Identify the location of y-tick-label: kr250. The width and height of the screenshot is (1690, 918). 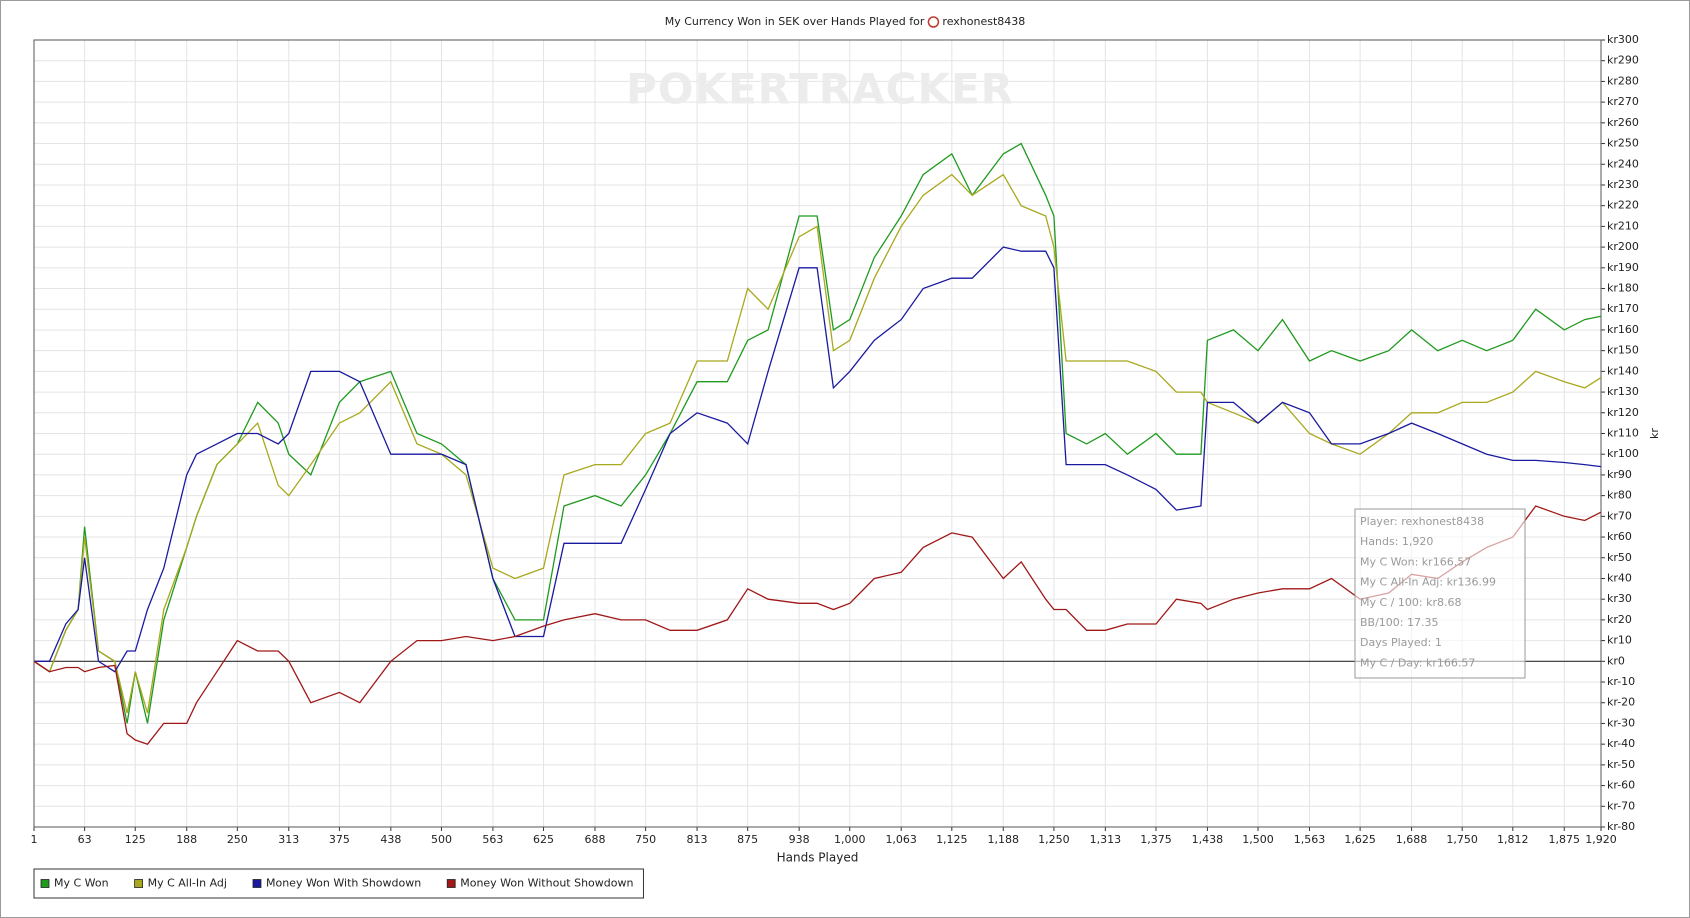
(1623, 143).